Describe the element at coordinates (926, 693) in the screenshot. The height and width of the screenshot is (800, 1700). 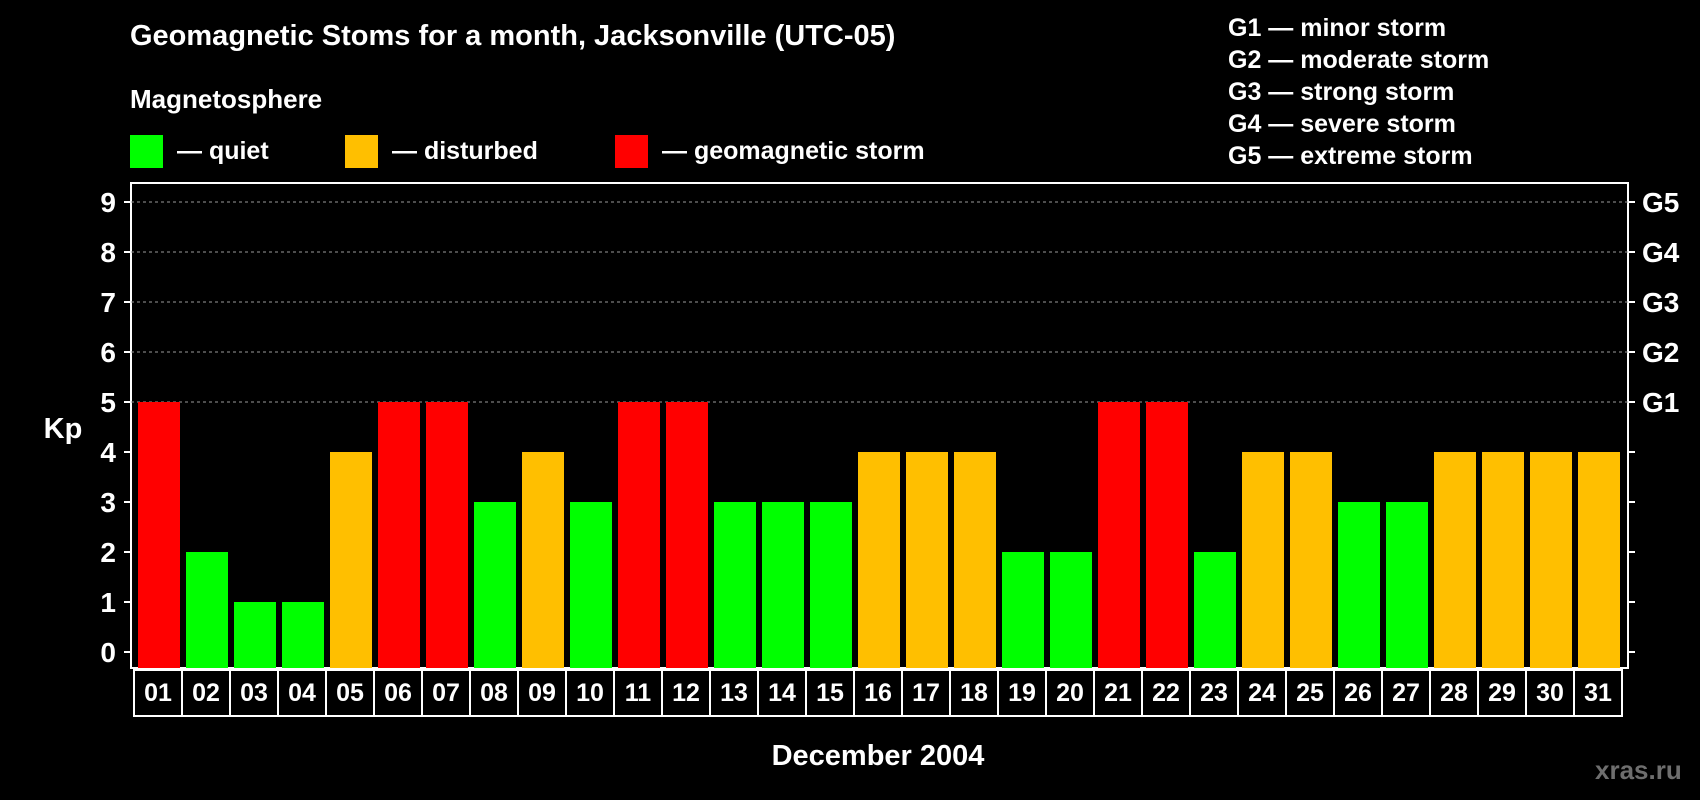
I see `x-tick-label: 17` at that location.